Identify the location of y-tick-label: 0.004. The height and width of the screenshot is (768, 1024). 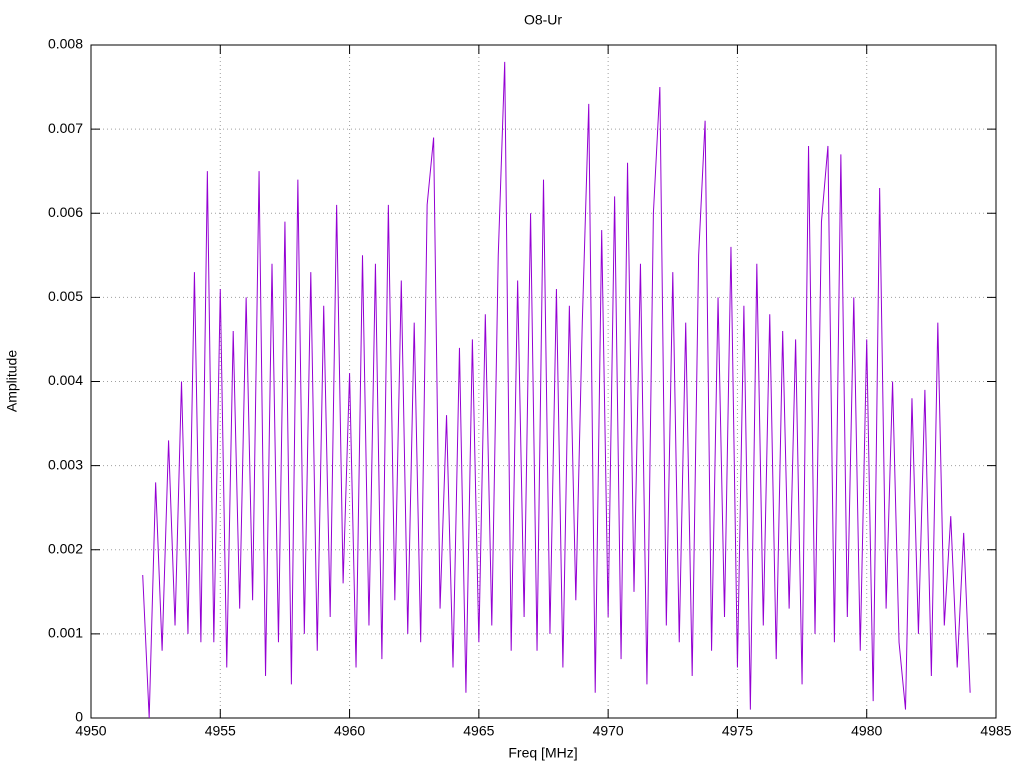
(65, 380).